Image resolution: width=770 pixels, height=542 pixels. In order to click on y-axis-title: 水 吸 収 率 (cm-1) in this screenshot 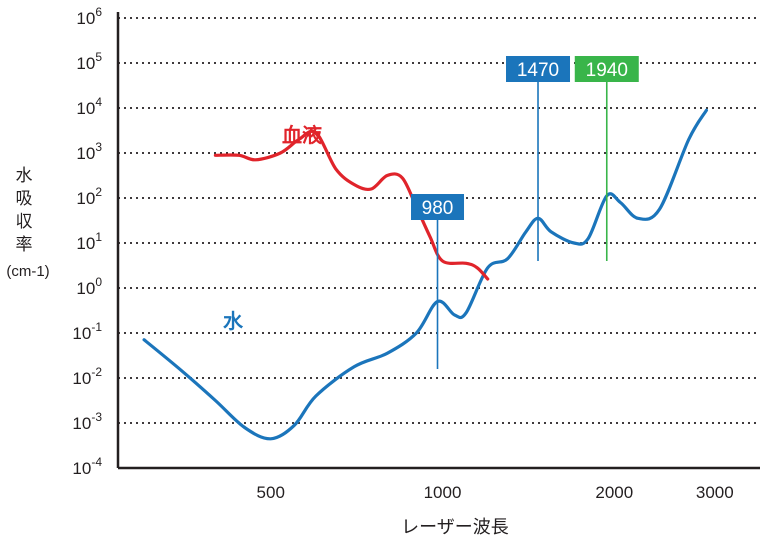, I will do `click(27, 223)`.